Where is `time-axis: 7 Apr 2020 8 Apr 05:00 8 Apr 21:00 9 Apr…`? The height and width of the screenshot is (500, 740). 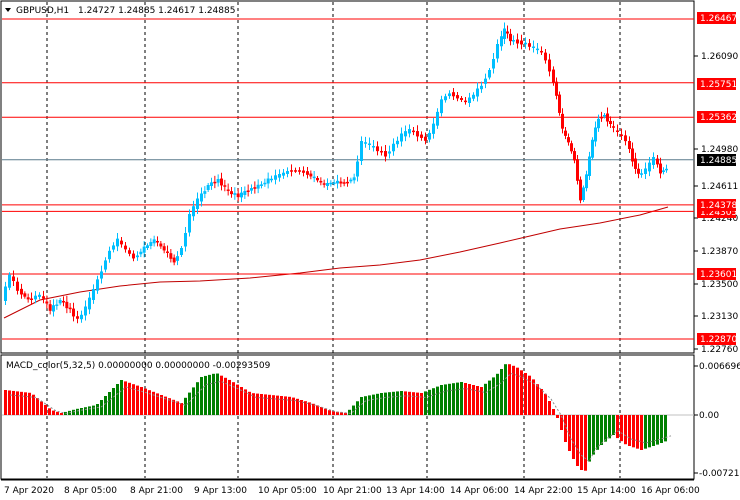
time-axis: 7 Apr 2020 8 Apr 05:00 8 Apr 21:00 9 Apr… is located at coordinates (350, 487).